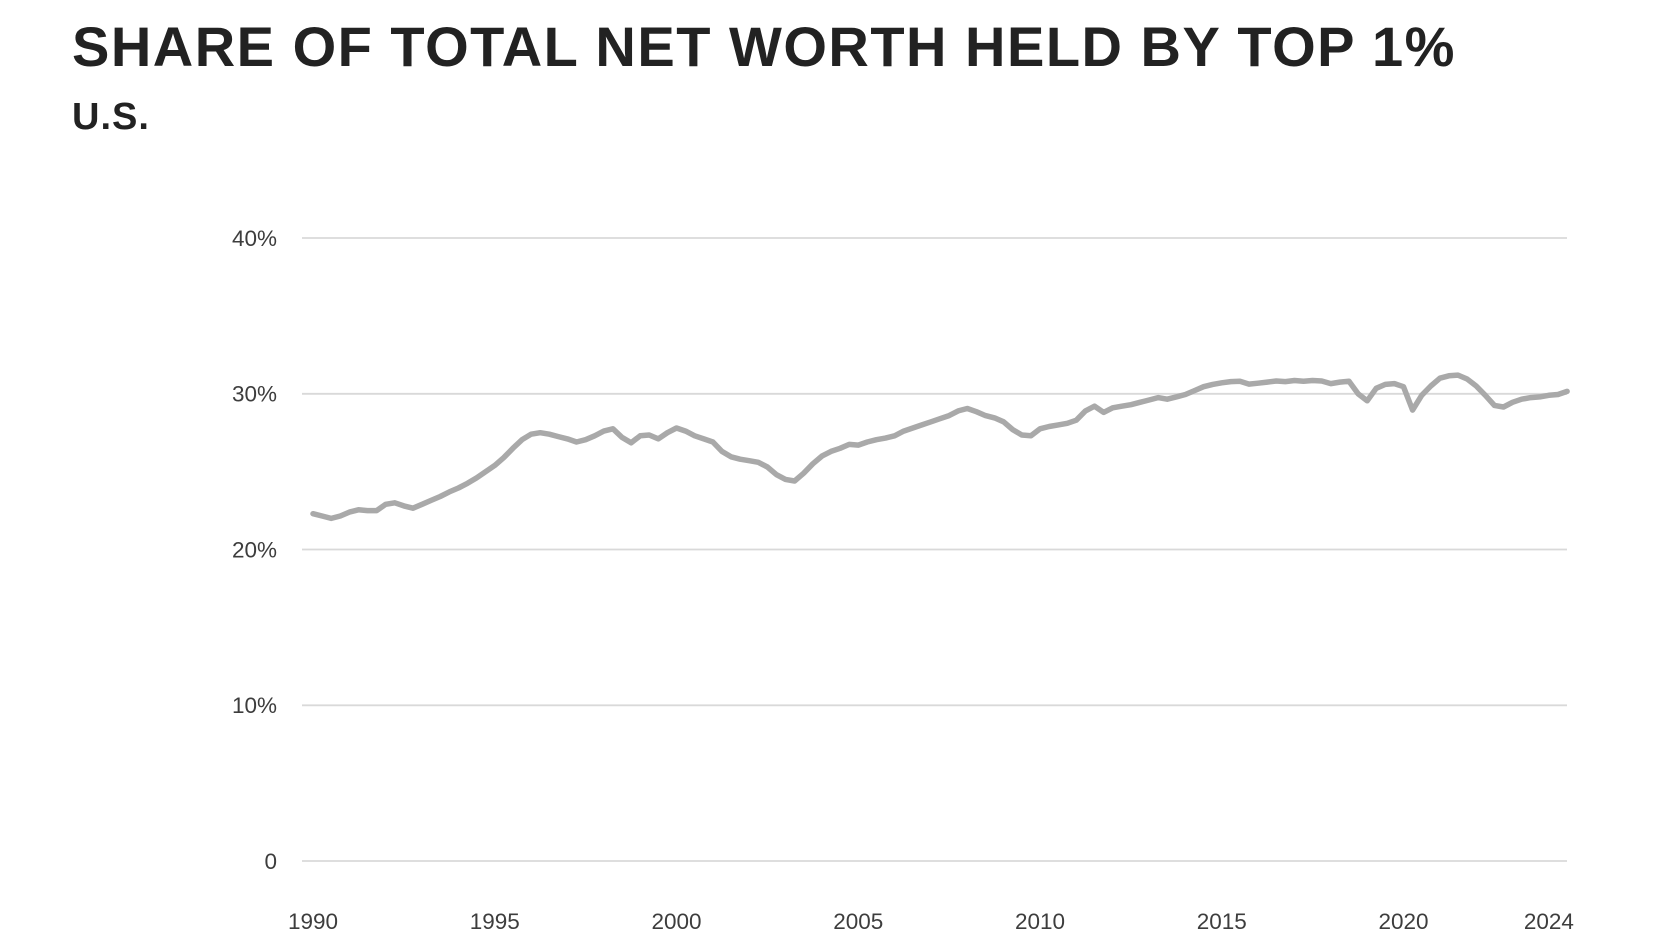 This screenshot has width=1678, height=950. What do you see at coordinates (495, 921) in the screenshot?
I see `x-tick-label: 1995` at bounding box center [495, 921].